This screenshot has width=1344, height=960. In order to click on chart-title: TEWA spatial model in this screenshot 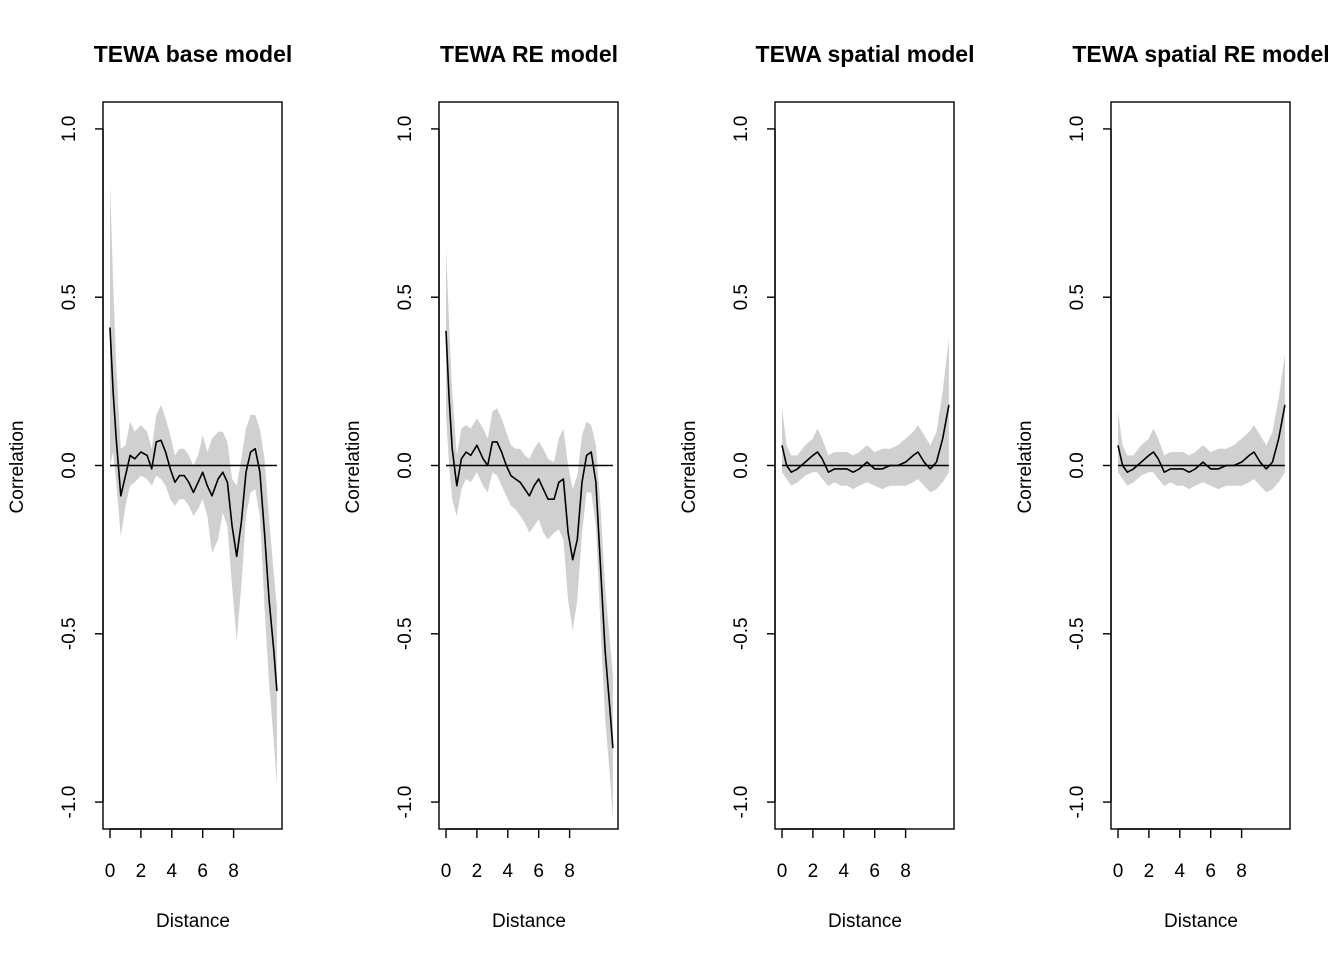, I will do `click(865, 54)`.